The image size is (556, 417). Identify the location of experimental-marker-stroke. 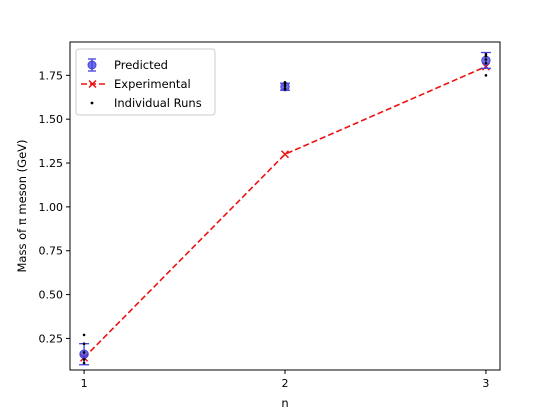
(285, 154).